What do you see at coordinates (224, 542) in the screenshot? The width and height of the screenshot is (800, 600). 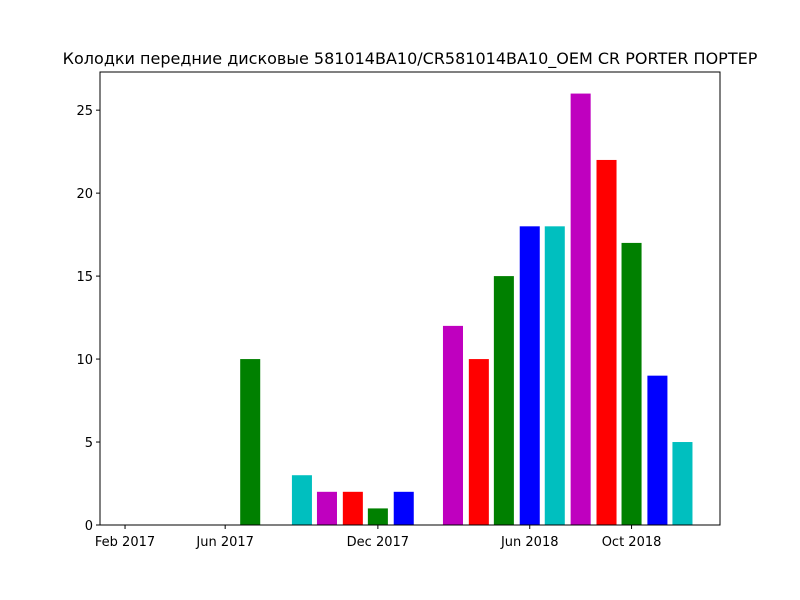 I see `x-tick-label: Jun 2017` at bounding box center [224, 542].